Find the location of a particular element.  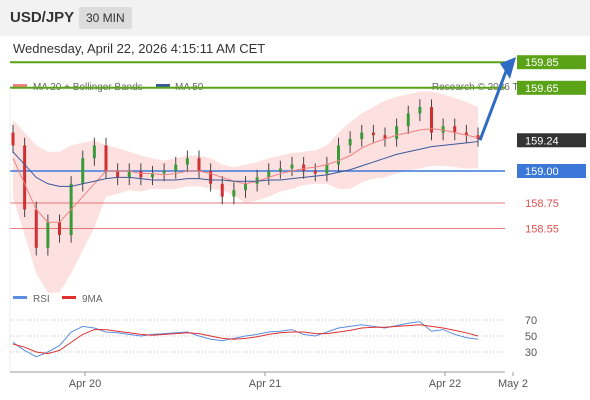

rsi-line is located at coordinates (245, 339).